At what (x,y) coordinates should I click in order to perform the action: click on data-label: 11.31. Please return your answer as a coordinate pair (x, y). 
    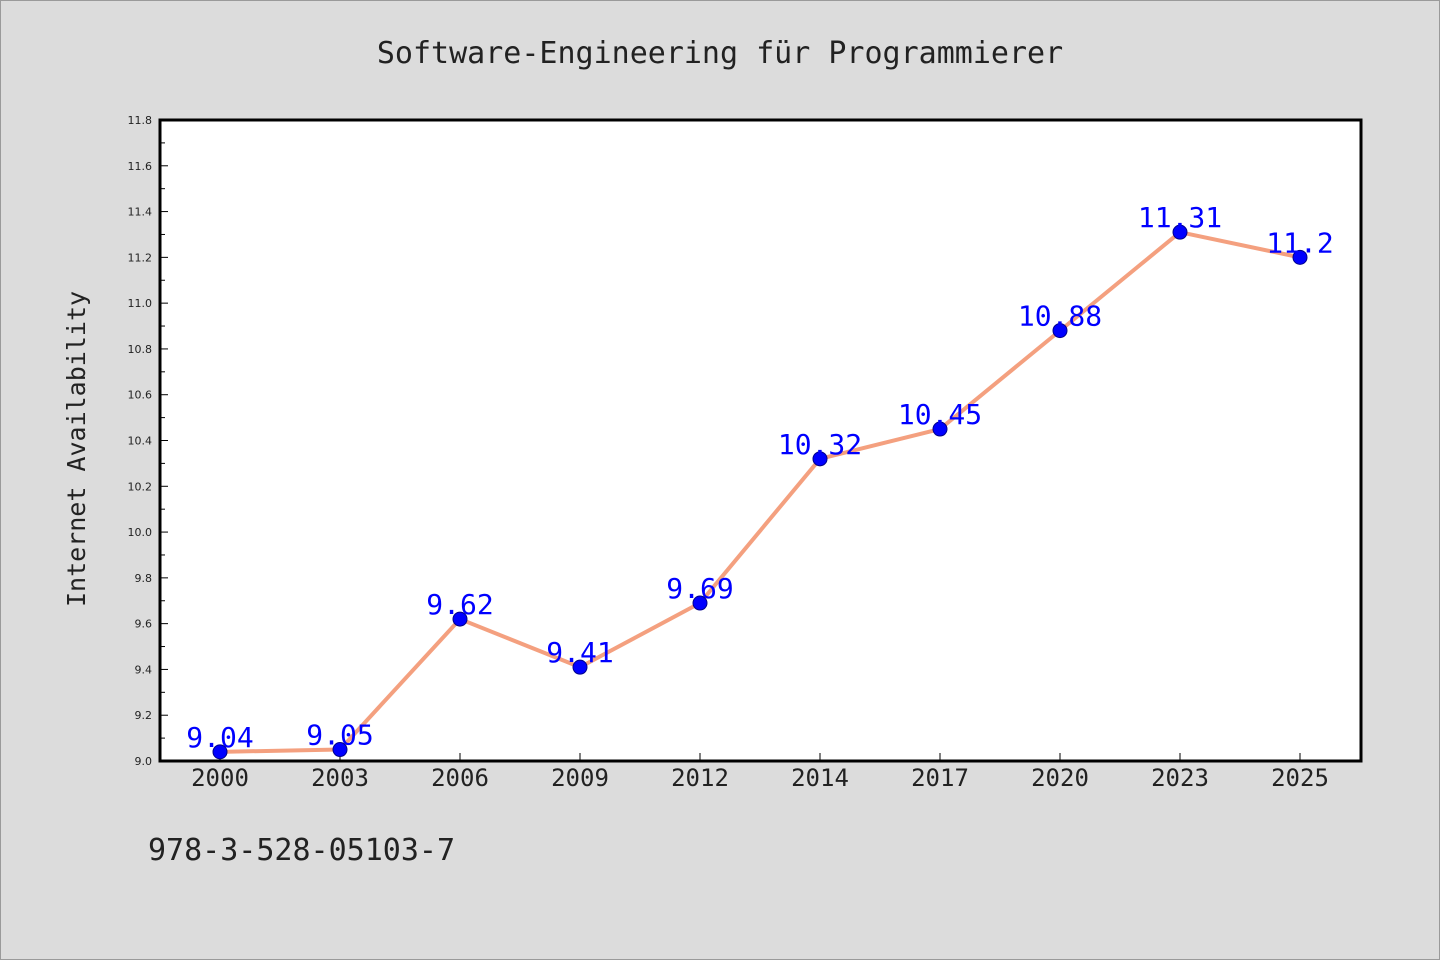
    Looking at the image, I should click on (1180, 217).